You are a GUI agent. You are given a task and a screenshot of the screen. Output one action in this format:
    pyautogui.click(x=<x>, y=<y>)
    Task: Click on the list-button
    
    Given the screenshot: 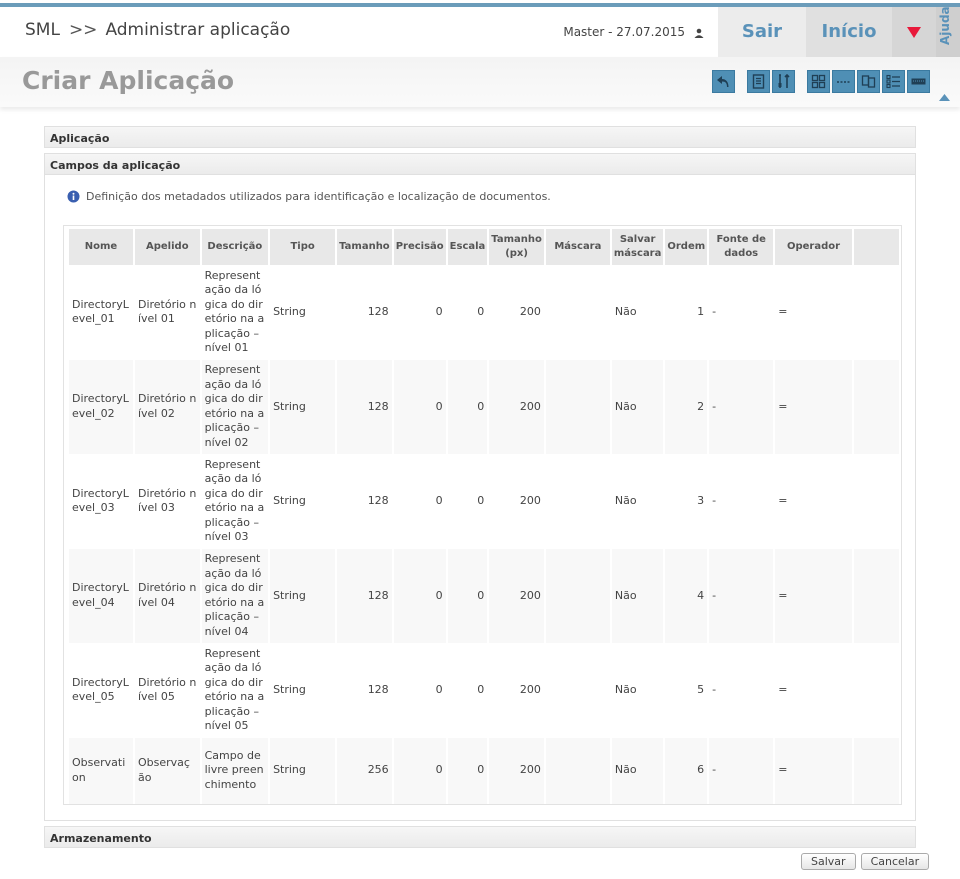 What is the action you would take?
    pyautogui.click(x=893, y=81)
    